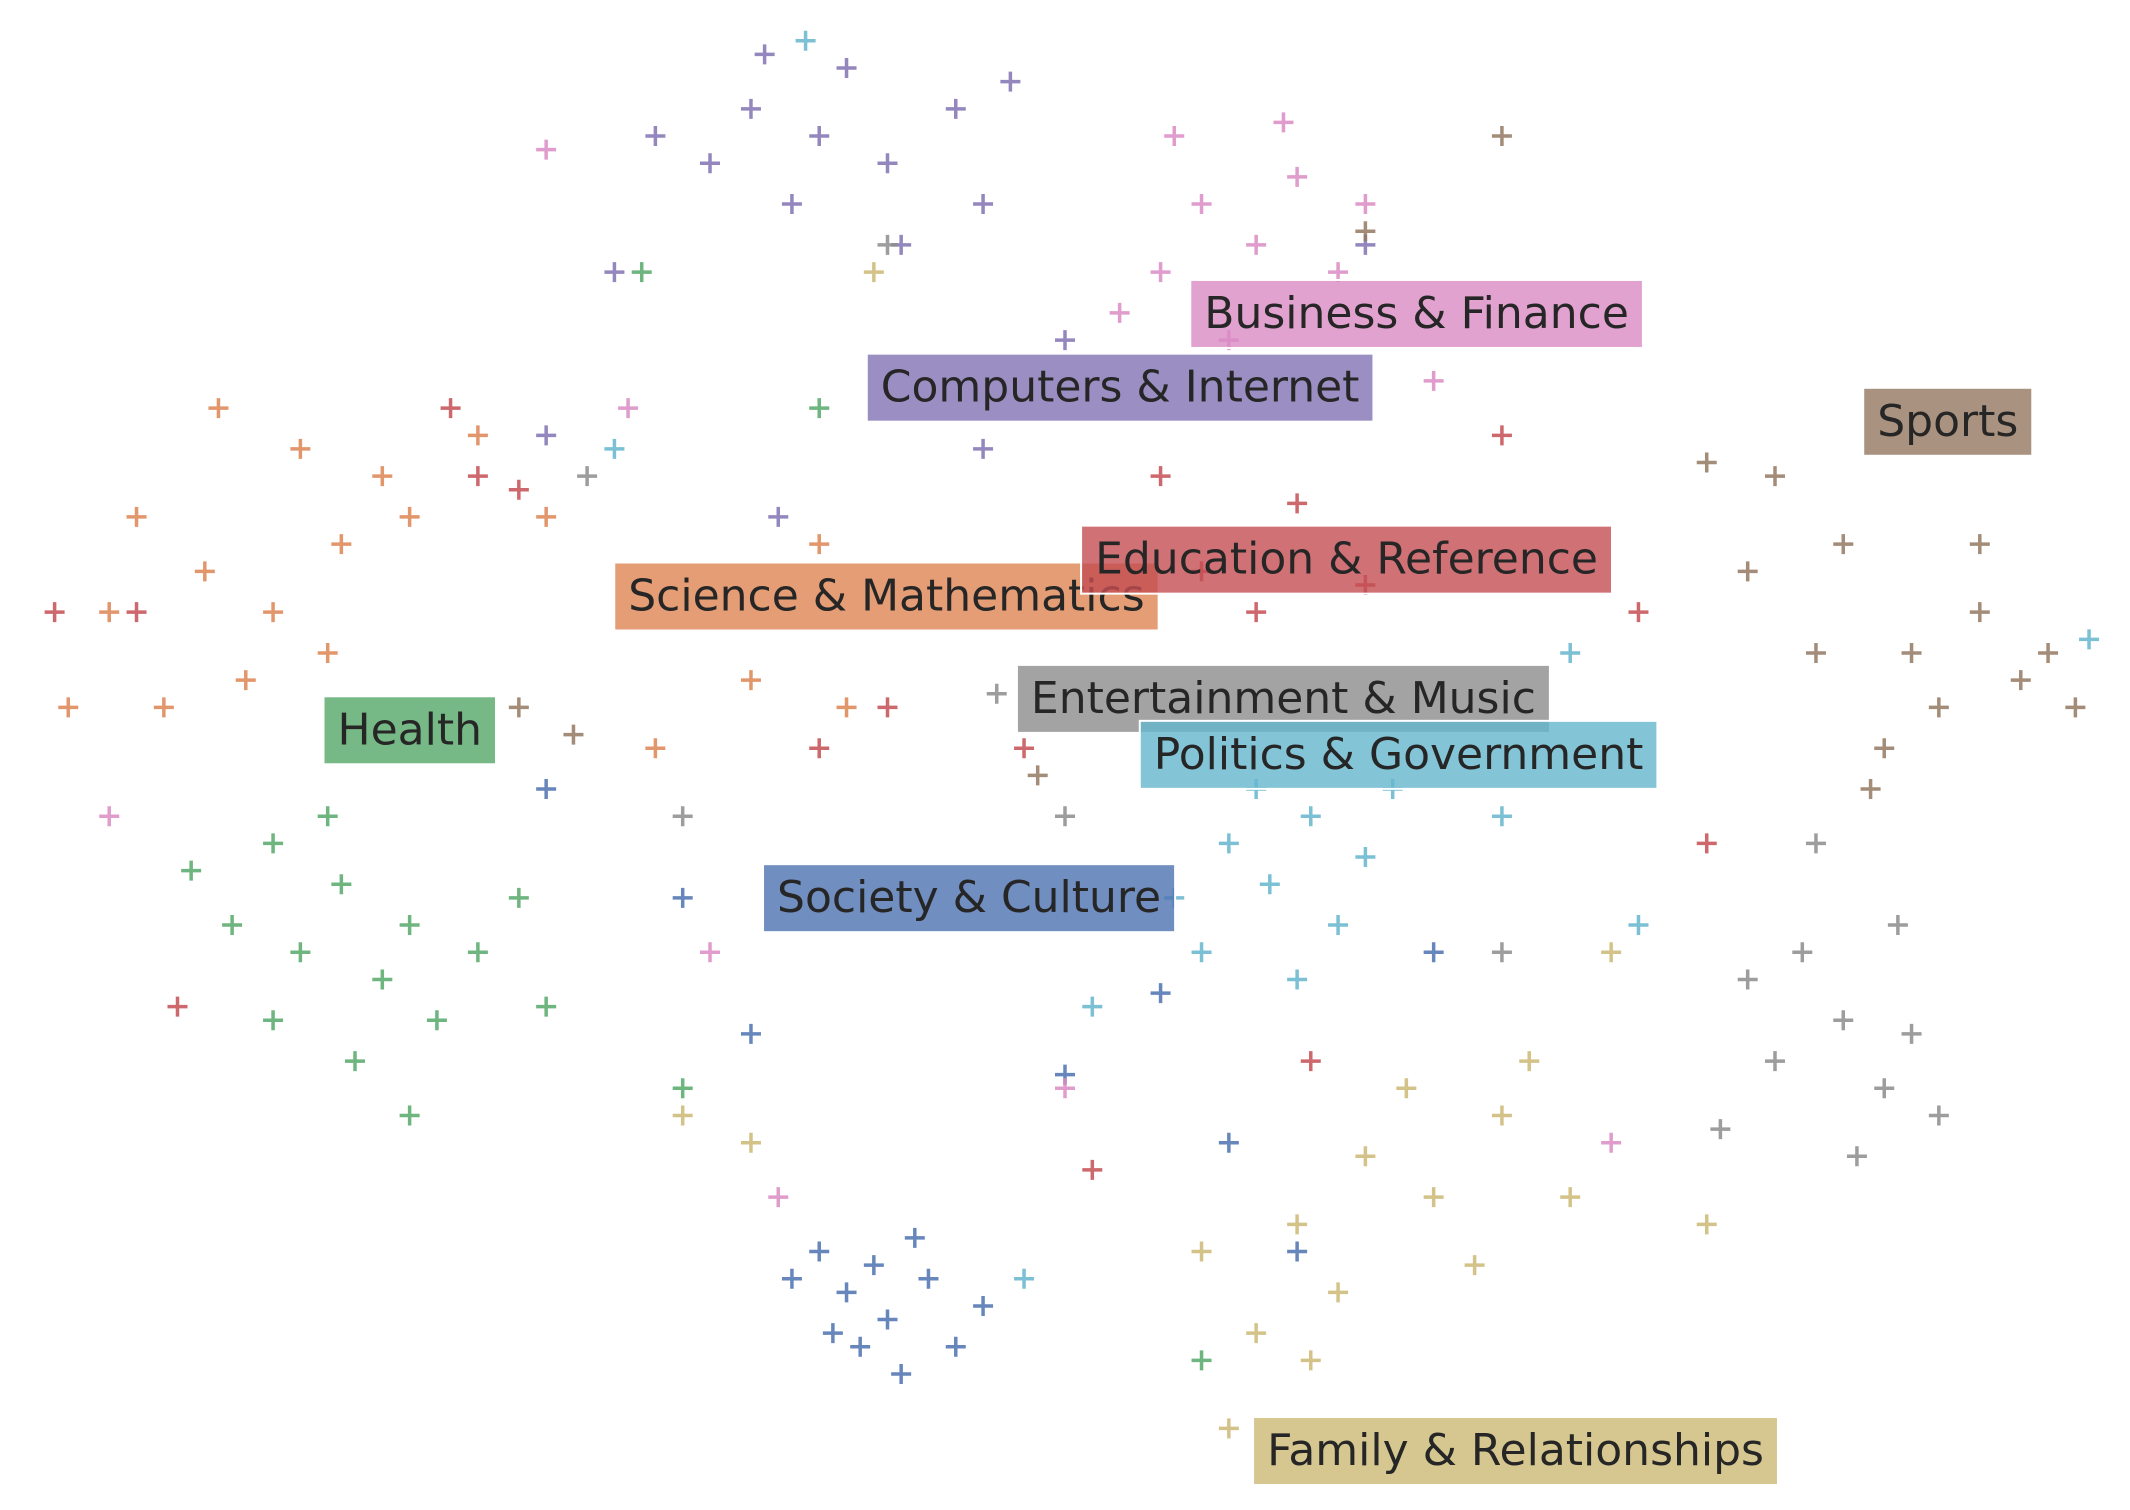  What do you see at coordinates (409, 730) in the screenshot?
I see `cluster-label: Health` at bounding box center [409, 730].